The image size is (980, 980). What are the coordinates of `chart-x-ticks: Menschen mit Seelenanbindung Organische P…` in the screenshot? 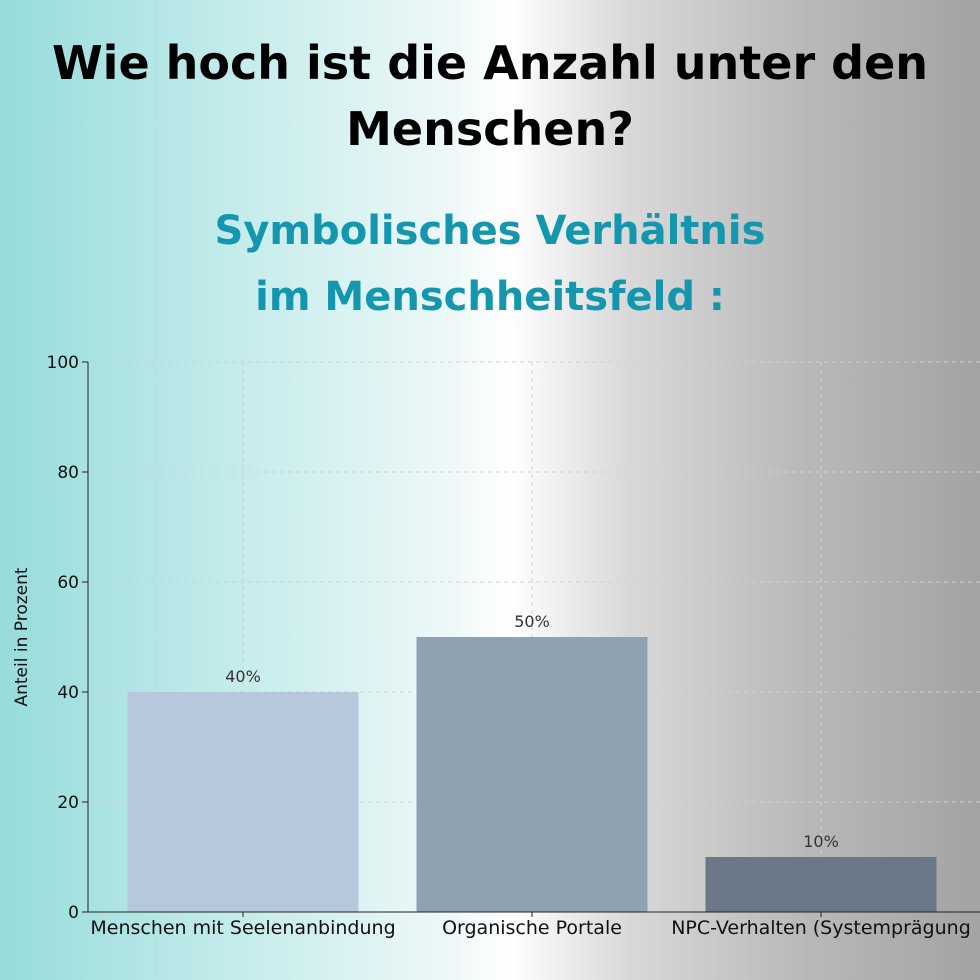 It's located at (530, 925).